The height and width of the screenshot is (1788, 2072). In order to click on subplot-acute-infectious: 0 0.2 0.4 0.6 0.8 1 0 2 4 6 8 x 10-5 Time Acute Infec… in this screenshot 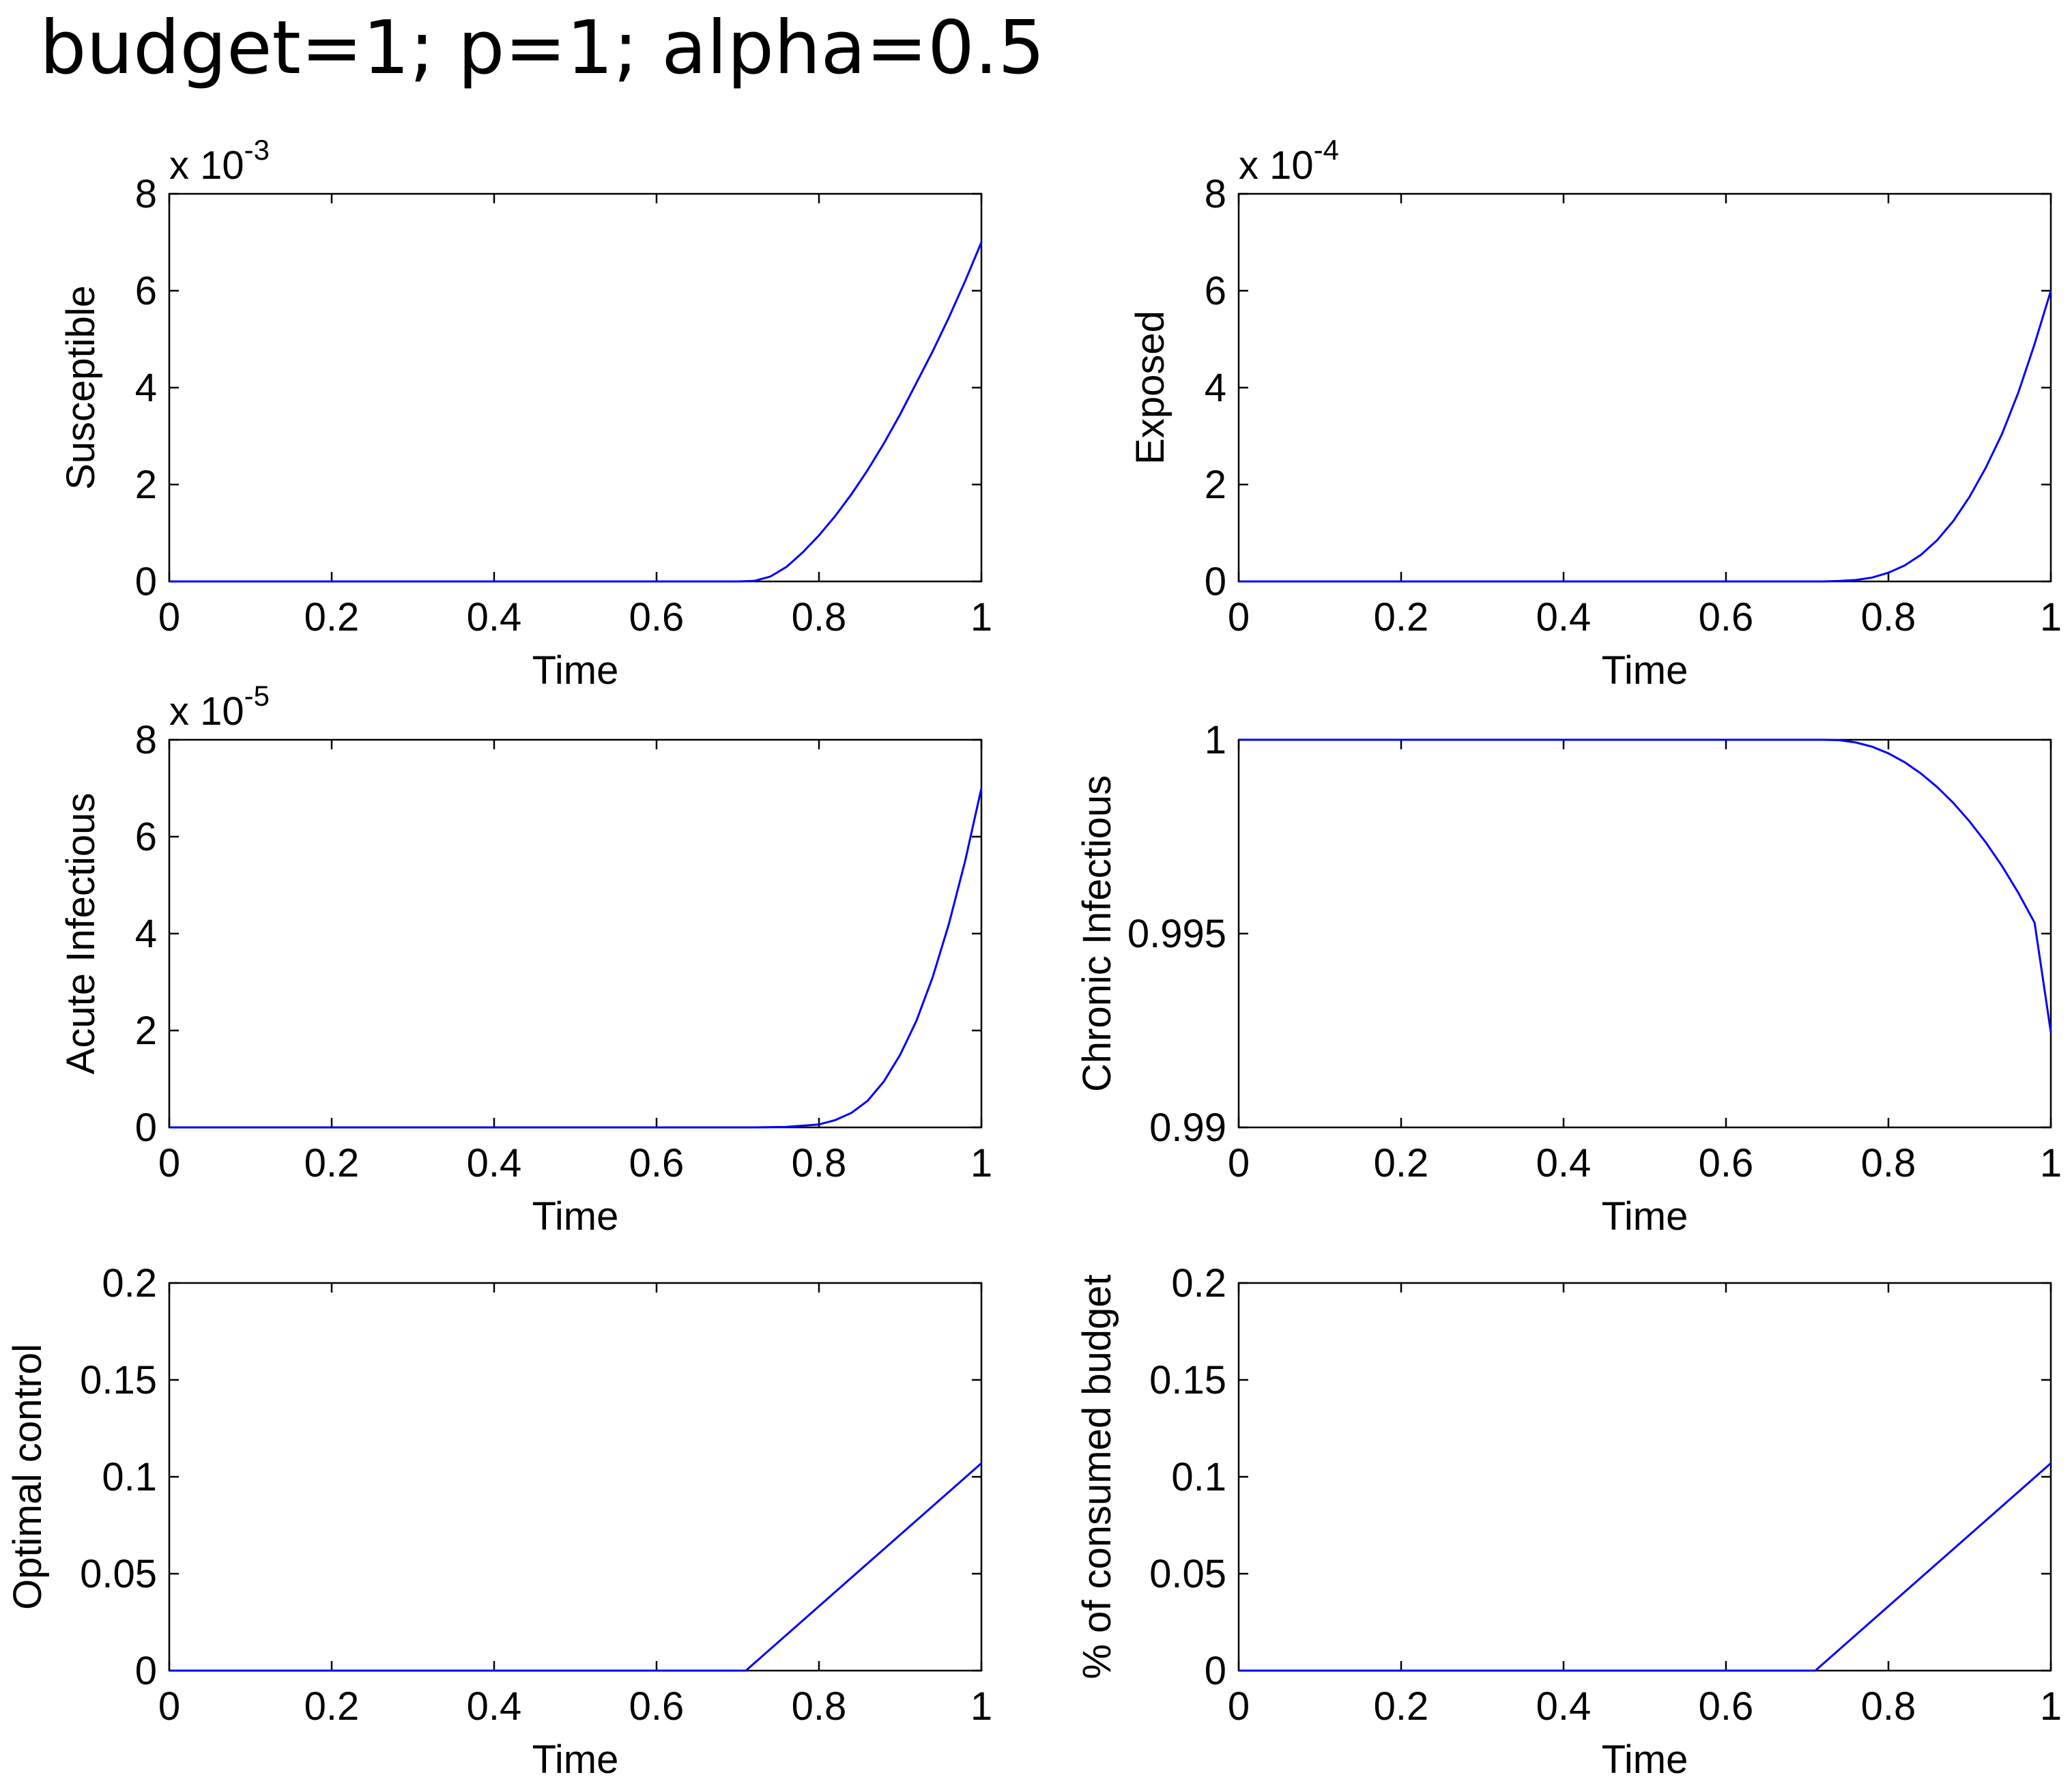, I will do `click(525, 959)`.